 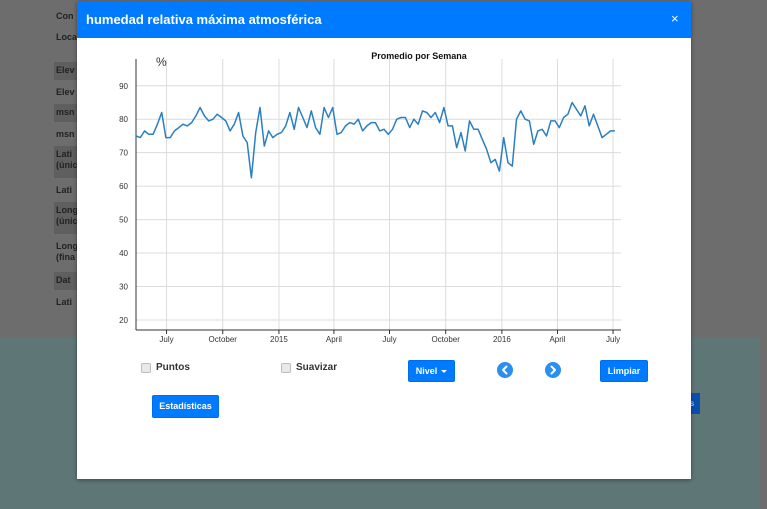 I want to click on bg-row: Con, so click(x=65, y=16).